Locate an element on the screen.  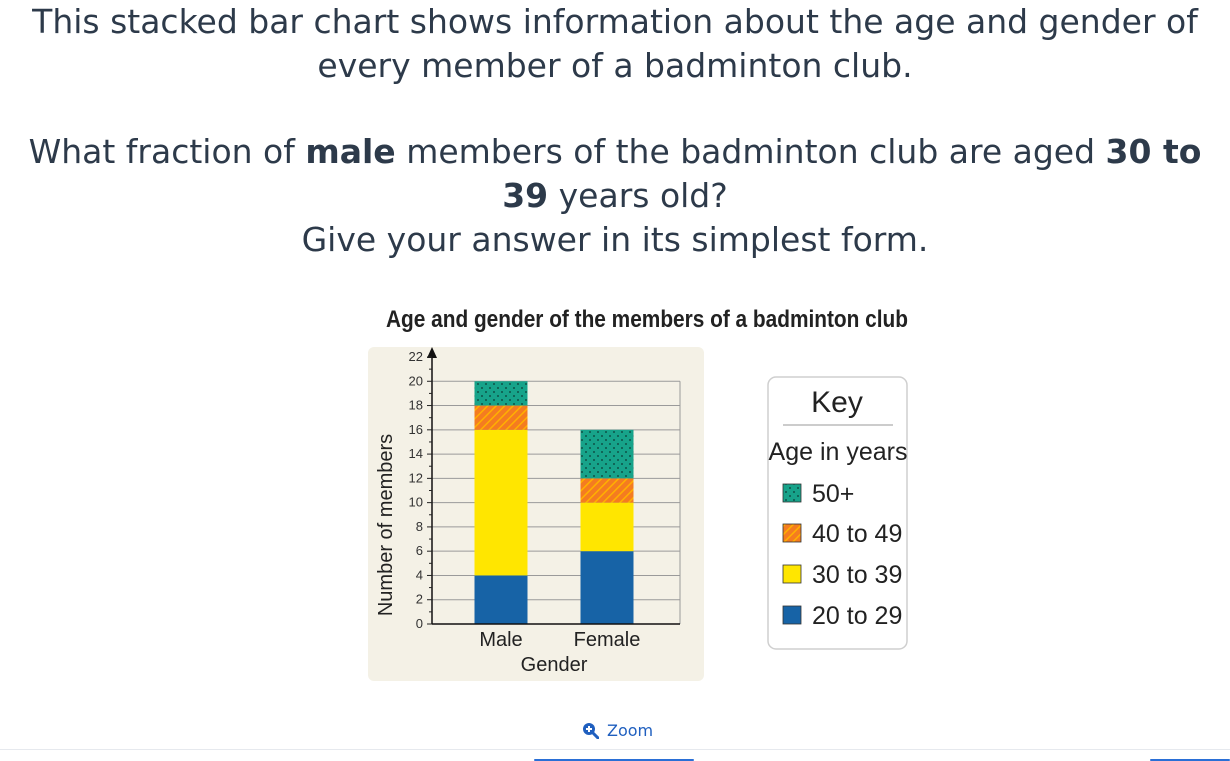
question-intro-line2: every member of a badminton club. is located at coordinates (615, 65).